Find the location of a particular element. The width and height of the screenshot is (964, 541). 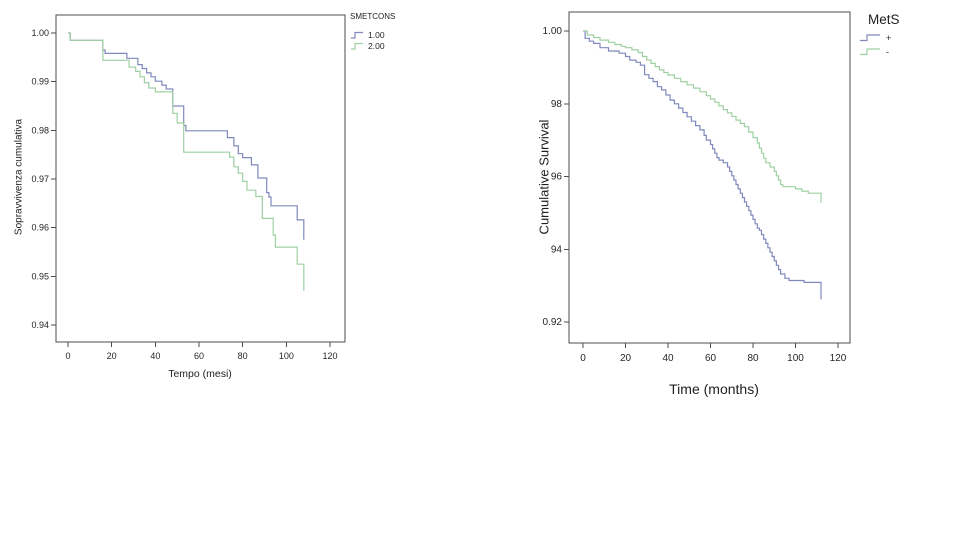

left-y-tick-label: 0.98 is located at coordinates (40, 130).